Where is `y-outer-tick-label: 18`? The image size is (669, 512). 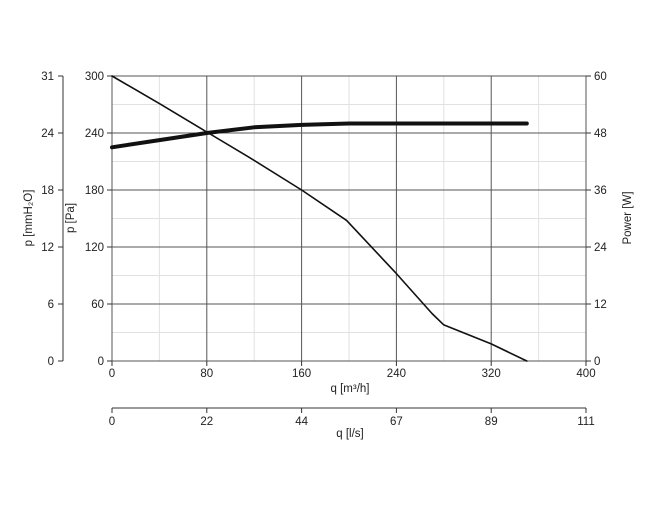
y-outer-tick-label: 18 is located at coordinates (47, 191).